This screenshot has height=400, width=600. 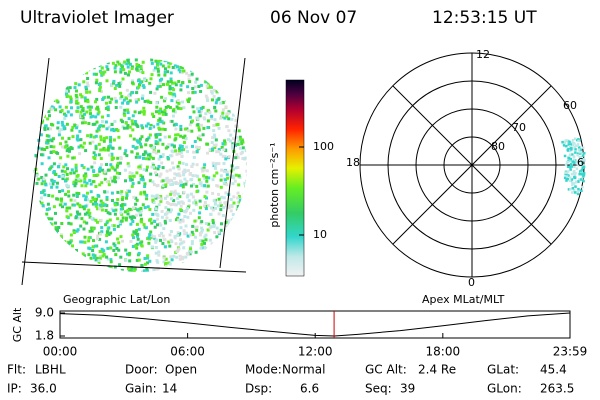 What do you see at coordinates (483, 54) in the screenshot?
I see `mlt-label: 12` at bounding box center [483, 54].